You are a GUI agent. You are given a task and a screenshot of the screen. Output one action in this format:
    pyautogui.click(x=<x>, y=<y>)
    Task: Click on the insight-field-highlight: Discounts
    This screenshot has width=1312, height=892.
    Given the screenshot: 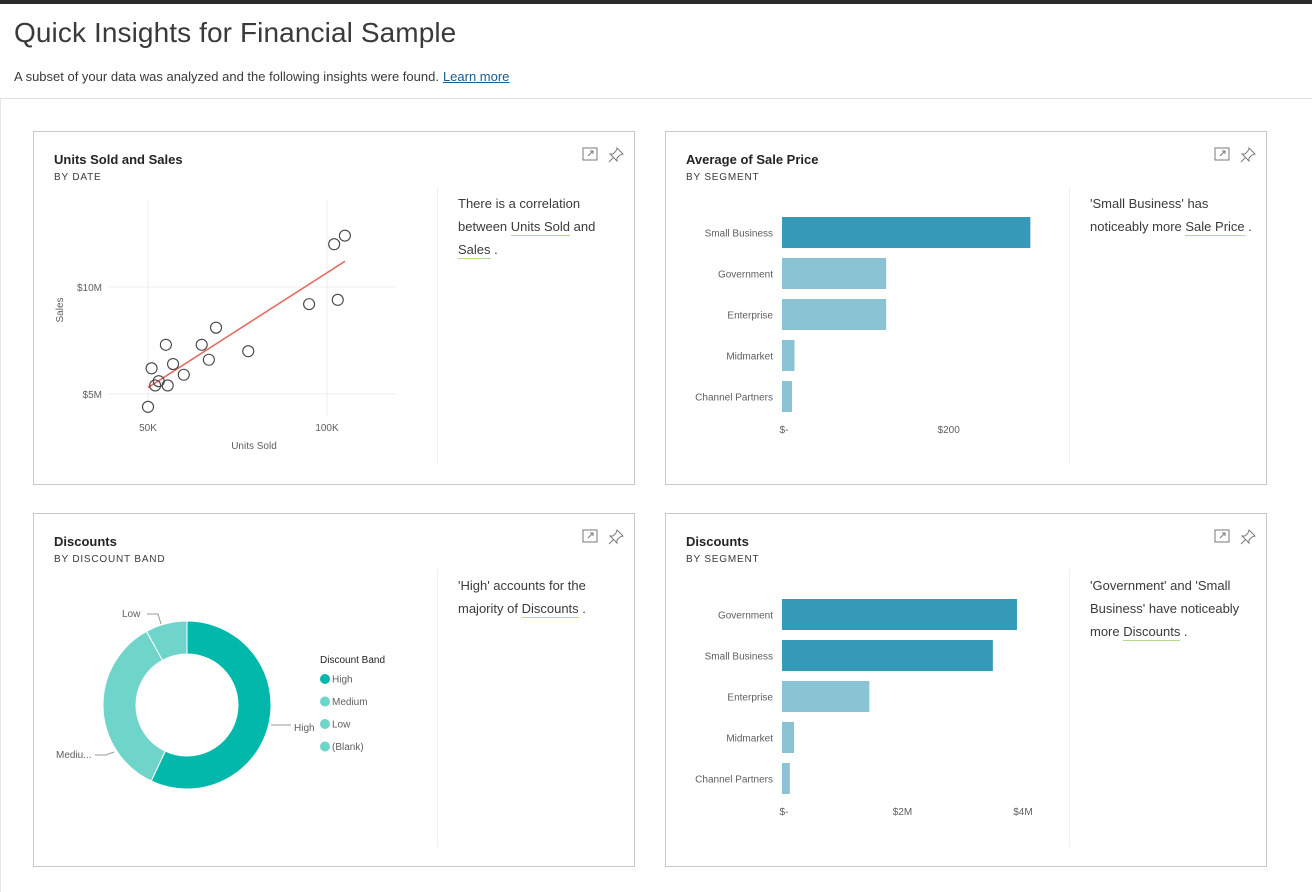 What is the action you would take?
    pyautogui.click(x=550, y=609)
    